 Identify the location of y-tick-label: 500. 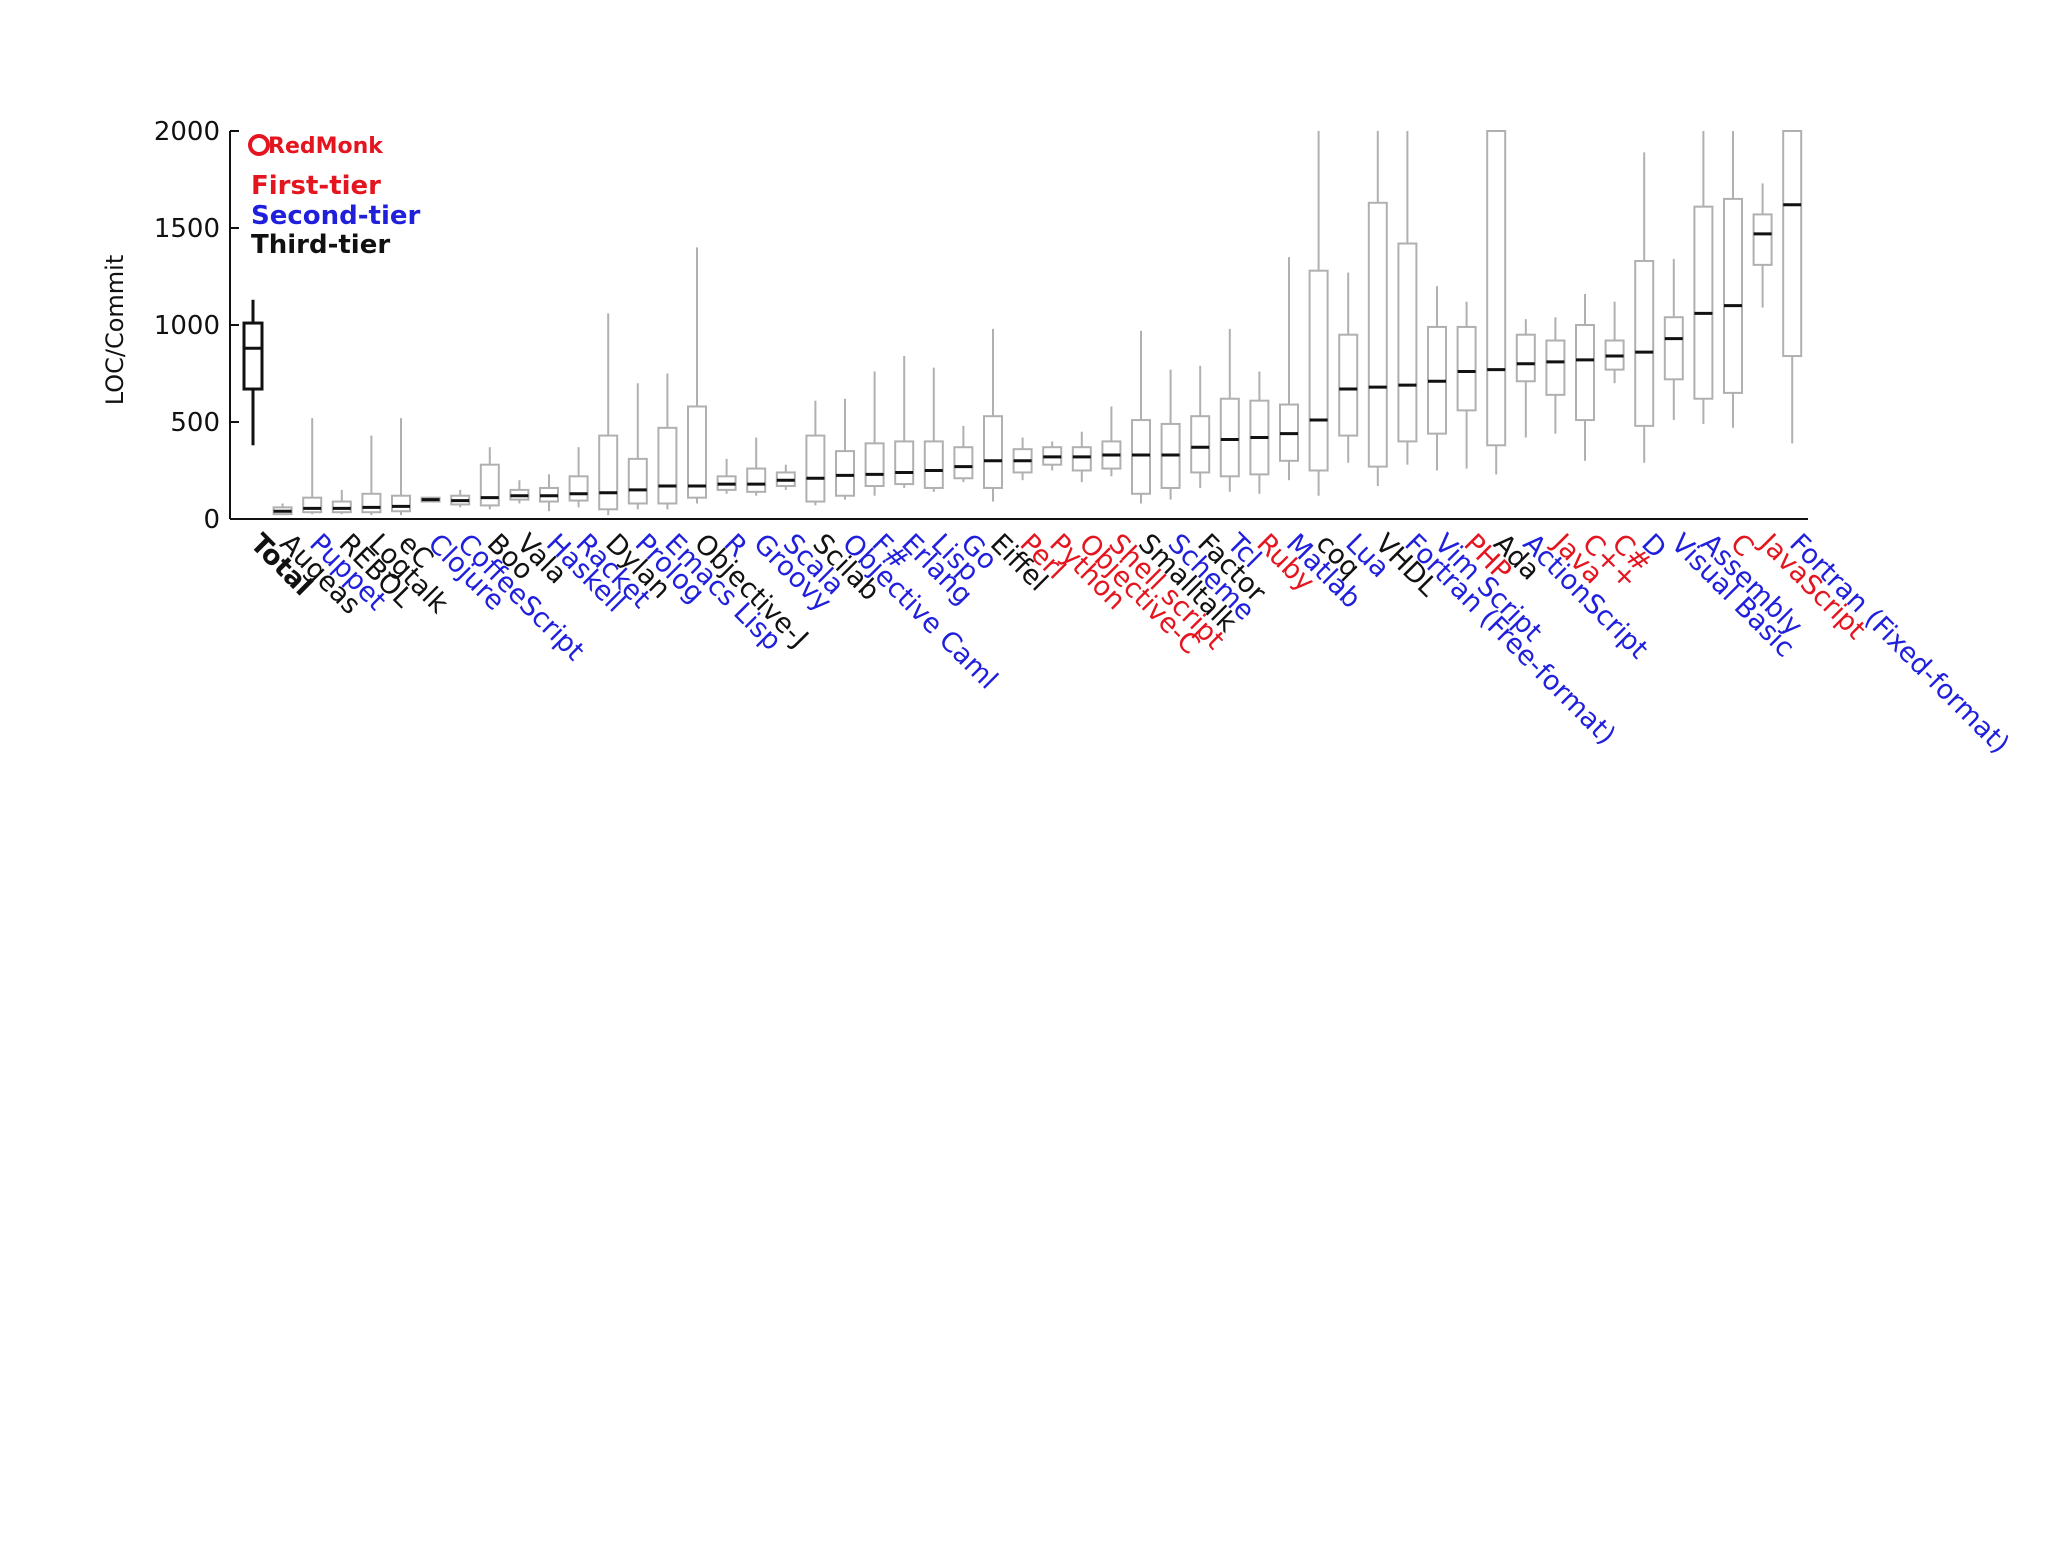
(195, 423).